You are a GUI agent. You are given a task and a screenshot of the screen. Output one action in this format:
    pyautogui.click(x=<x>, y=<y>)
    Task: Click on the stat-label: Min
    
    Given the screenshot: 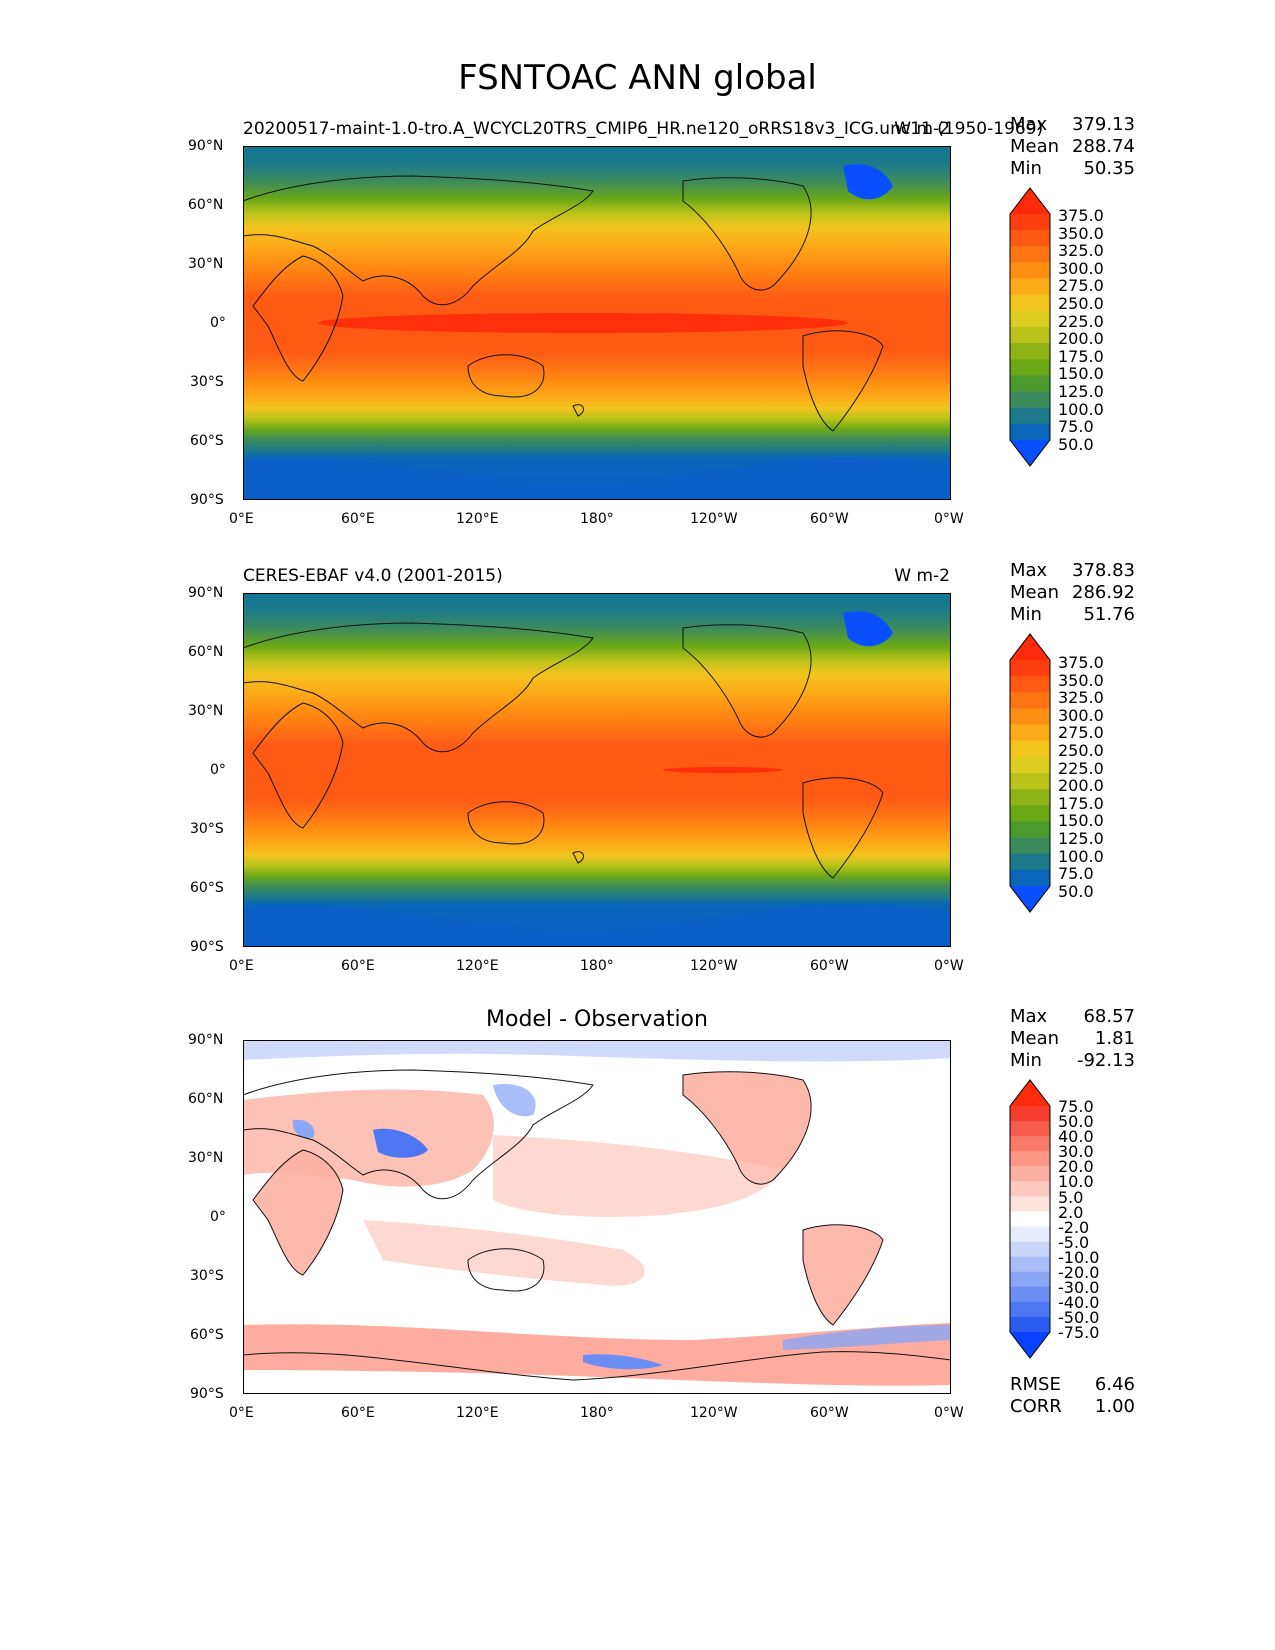 What is the action you would take?
    pyautogui.click(x=1026, y=168)
    